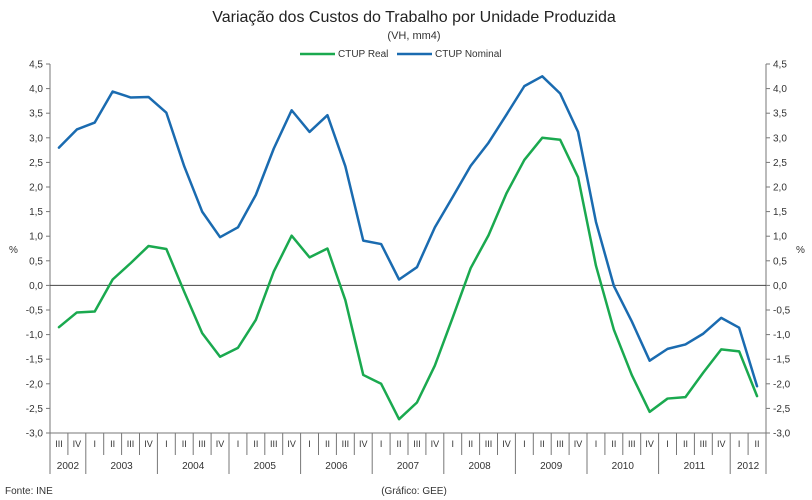 The image size is (812, 500). I want to click on y-tick-label-left: 2,0, so click(36, 188).